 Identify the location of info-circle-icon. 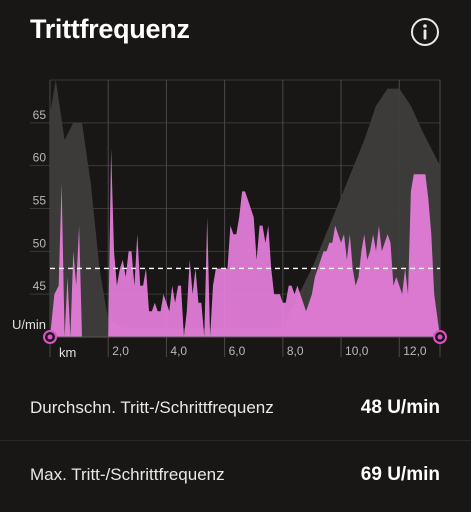
(425, 32).